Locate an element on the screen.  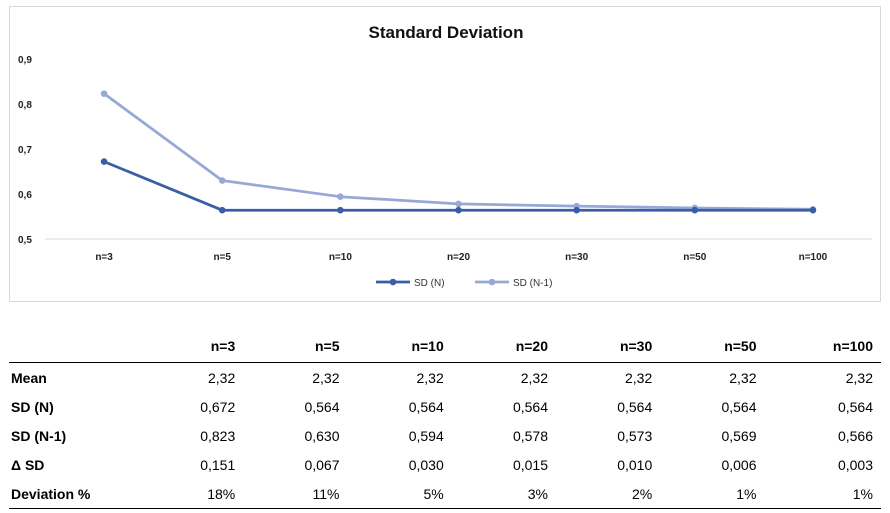
table-cell: 0,030 is located at coordinates (426, 464).